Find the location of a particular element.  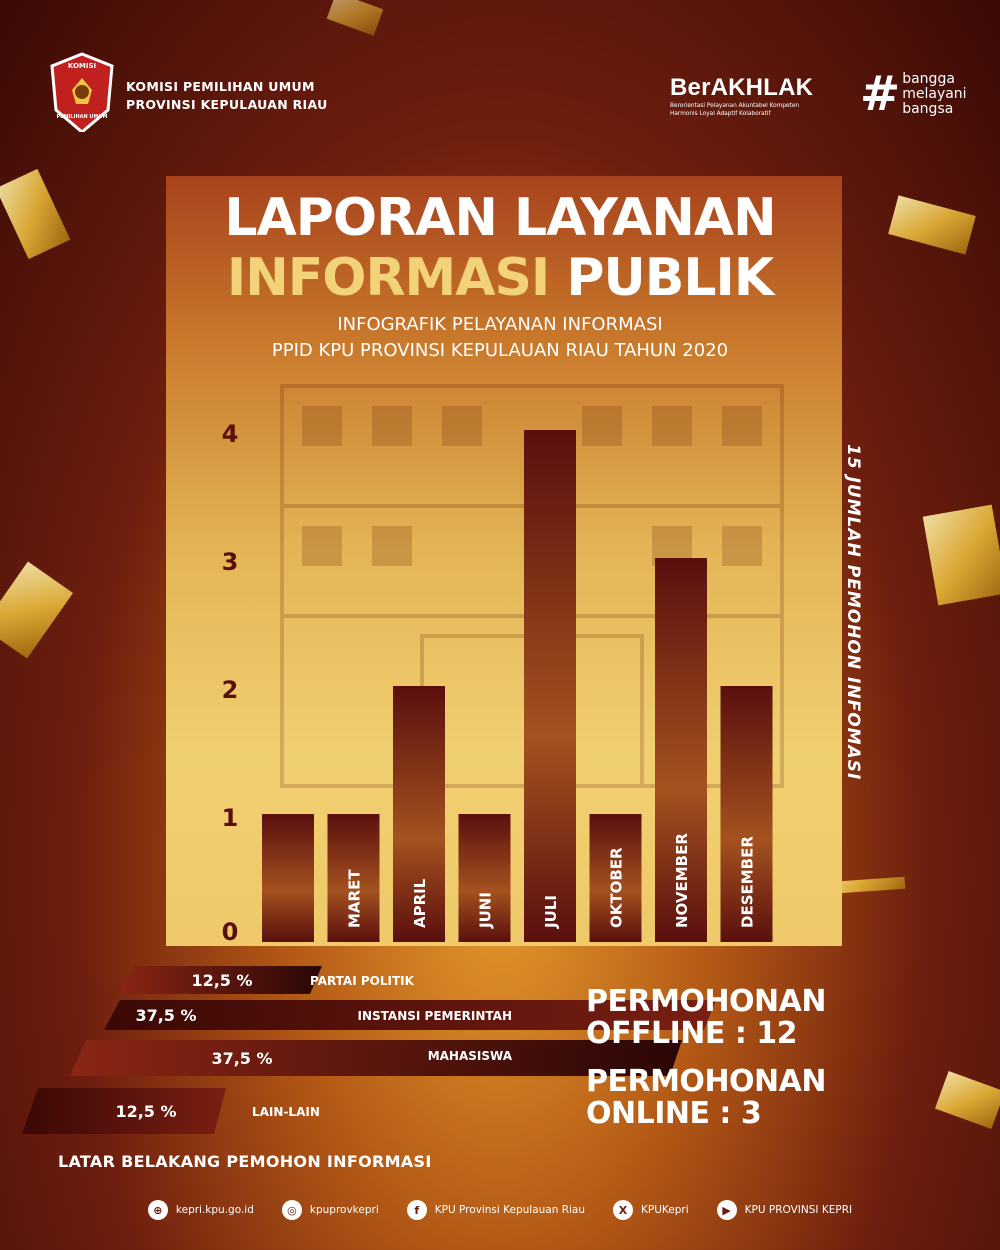

kpu-logo-icon: KOMISI PEMILIHAN UMUM is located at coordinates (82, 92).